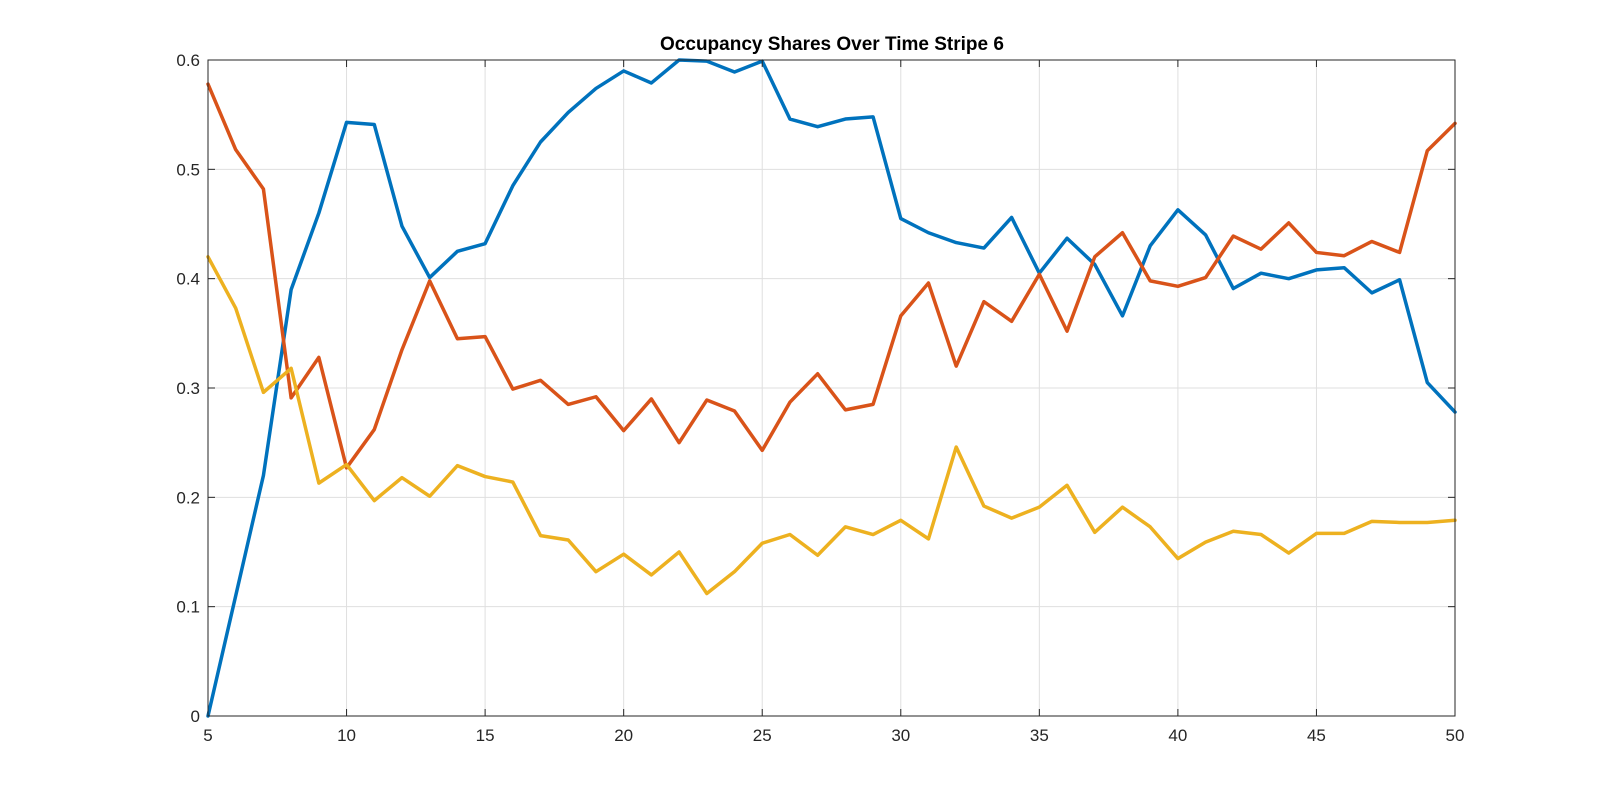 This screenshot has height=800, width=1601. Describe the element at coordinates (485, 735) in the screenshot. I see `x-tick-label: 15` at that location.